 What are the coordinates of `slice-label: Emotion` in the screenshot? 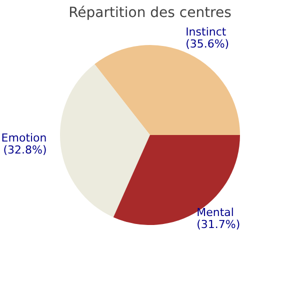 It's located at (24, 138).